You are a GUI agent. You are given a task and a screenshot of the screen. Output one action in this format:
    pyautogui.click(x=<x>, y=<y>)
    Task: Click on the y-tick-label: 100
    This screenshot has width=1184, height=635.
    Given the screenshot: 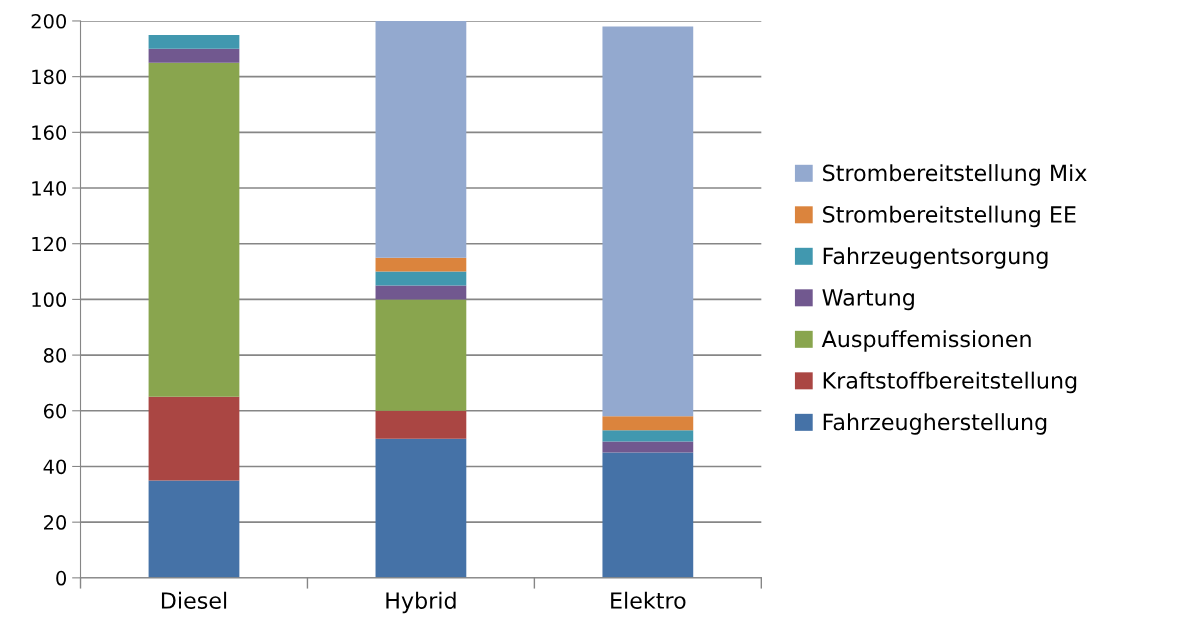 What is the action you would take?
    pyautogui.click(x=49, y=300)
    